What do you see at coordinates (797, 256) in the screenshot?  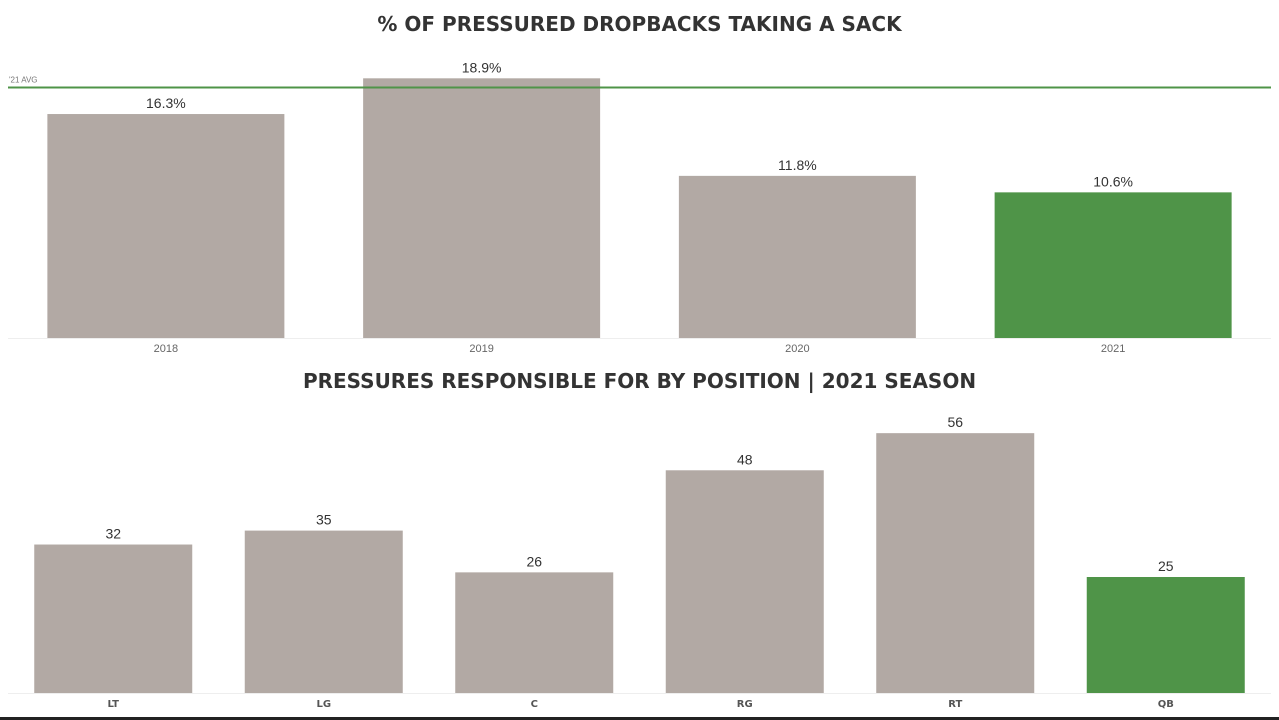 I see `bar-2020` at bounding box center [797, 256].